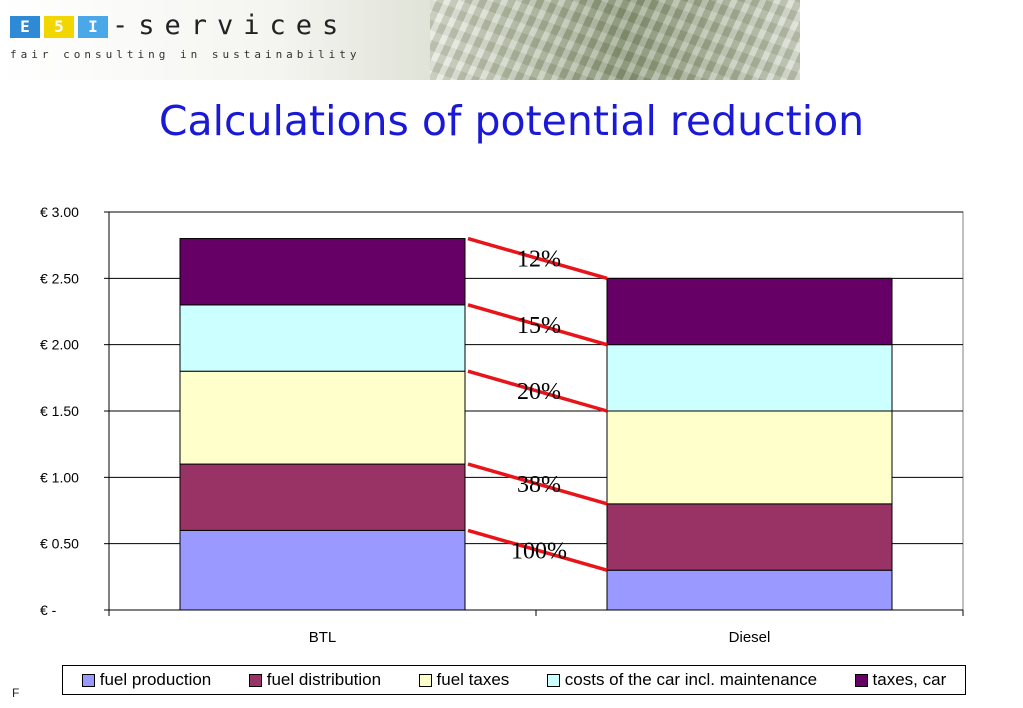  What do you see at coordinates (59, 411) in the screenshot?
I see `y-tick-label: € 1.50` at bounding box center [59, 411].